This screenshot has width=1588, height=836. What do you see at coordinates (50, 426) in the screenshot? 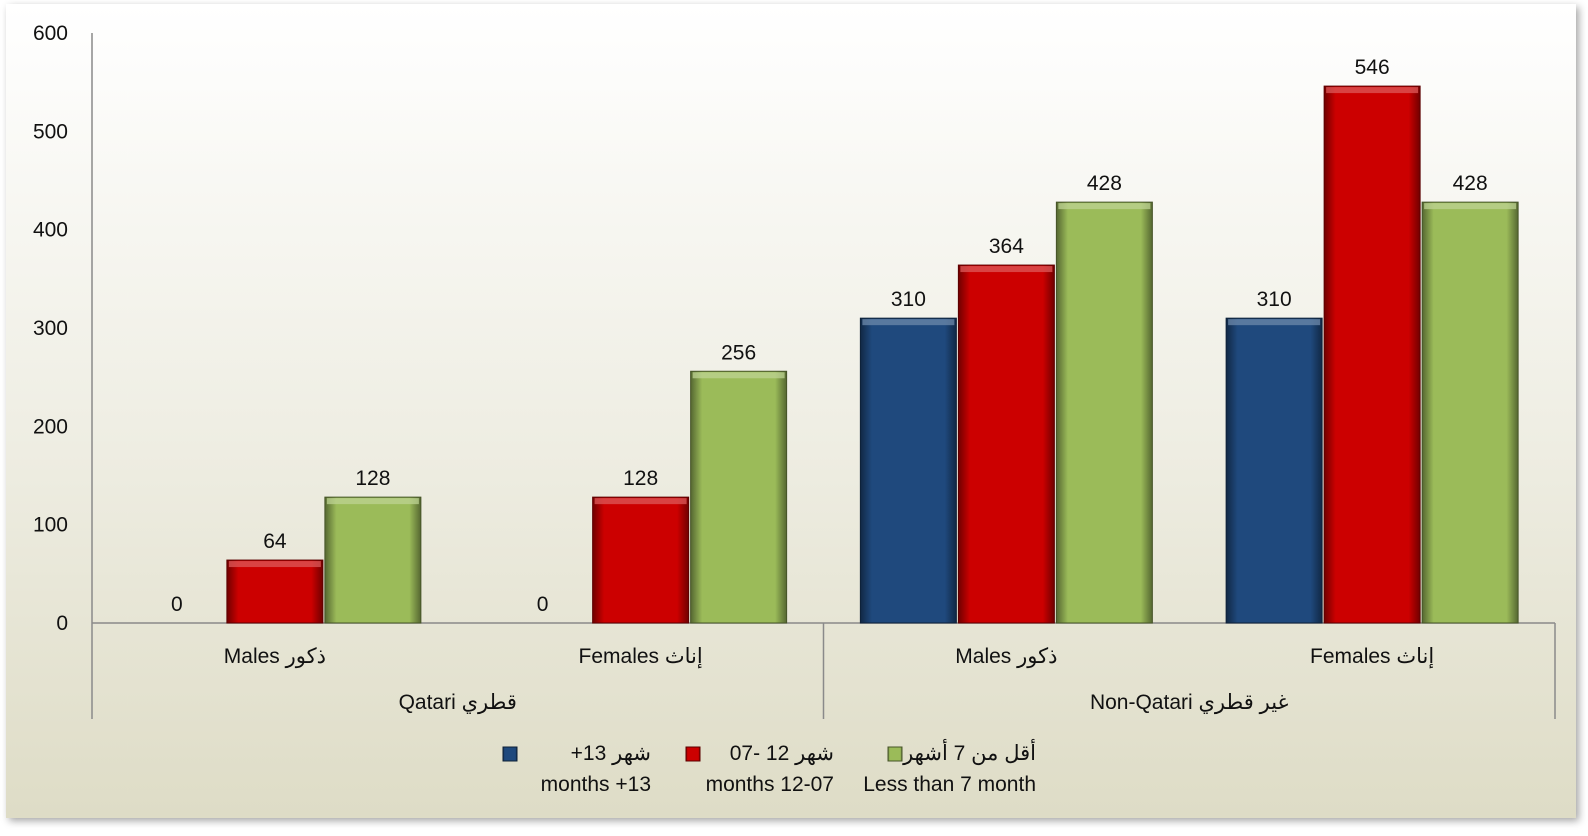
I see `y-tick-label: 200` at bounding box center [50, 426].